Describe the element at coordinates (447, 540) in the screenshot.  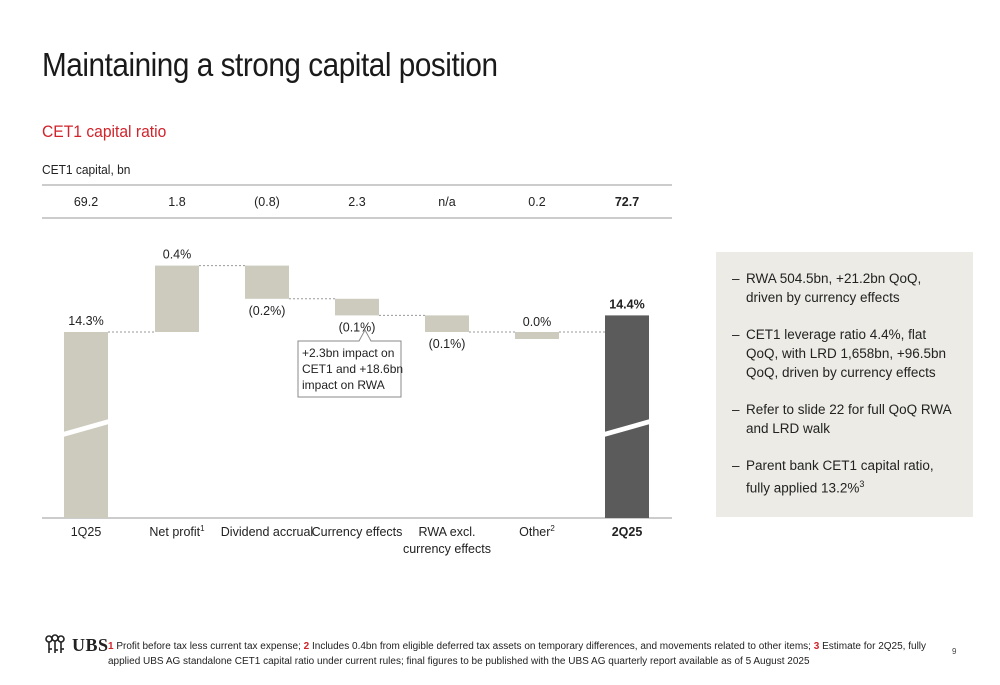
I see `category-label: RWA excl. currency effects` at that location.